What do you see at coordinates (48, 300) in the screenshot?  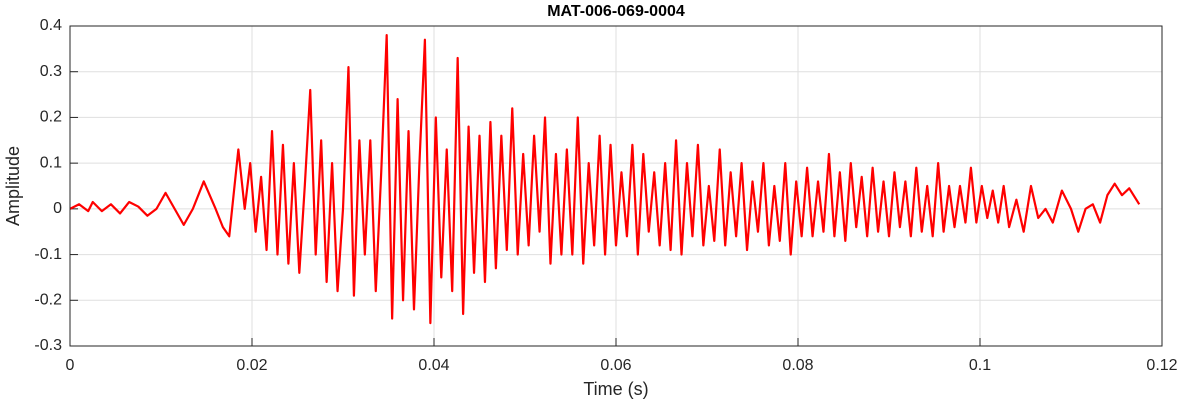 I see `y-tick-label: -0.2` at bounding box center [48, 300].